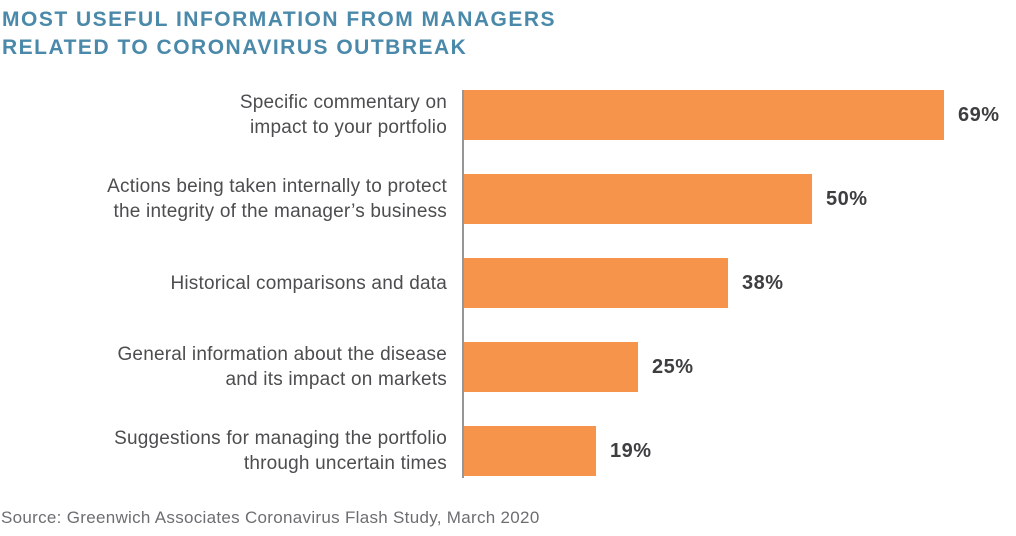 This screenshot has width=1016, height=536. Describe the element at coordinates (763, 282) in the screenshot. I see `value-label: 38%` at that location.